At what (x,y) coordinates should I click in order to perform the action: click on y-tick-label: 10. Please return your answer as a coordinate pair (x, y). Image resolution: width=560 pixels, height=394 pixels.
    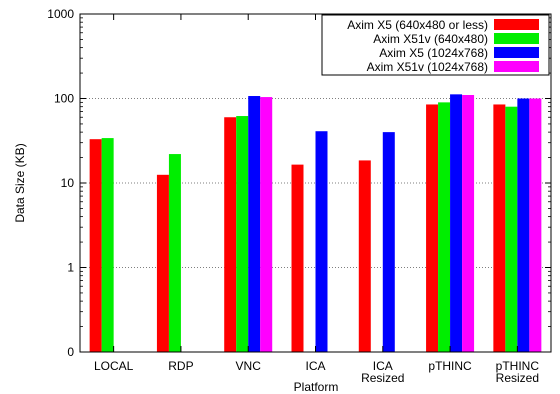
    Looking at the image, I should click on (68, 183).